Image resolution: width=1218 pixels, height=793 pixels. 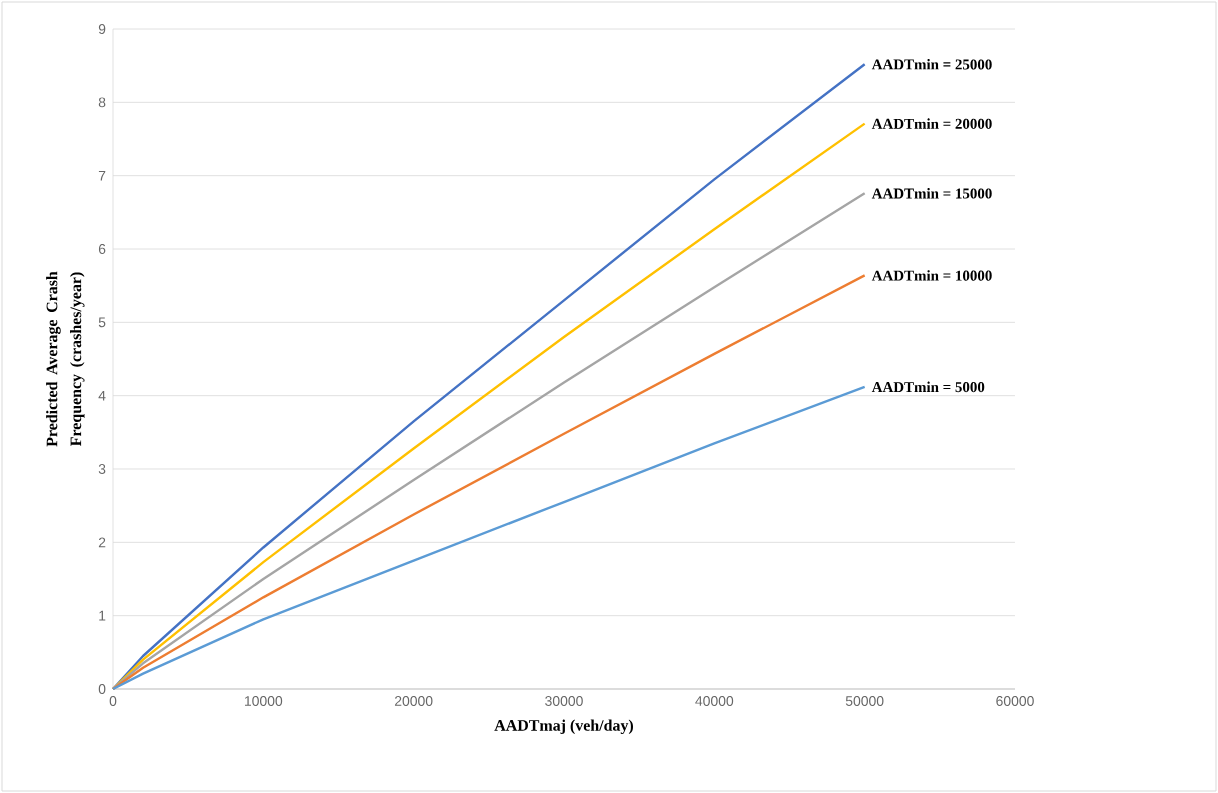 What do you see at coordinates (931, 193) in the screenshot?
I see `series-label: AADTmin = 15000` at bounding box center [931, 193].